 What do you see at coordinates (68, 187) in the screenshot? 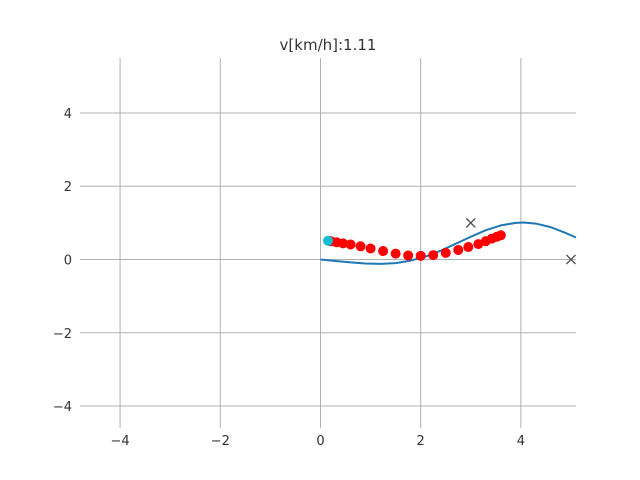
I see `y-tick-label: 2` at bounding box center [68, 187].